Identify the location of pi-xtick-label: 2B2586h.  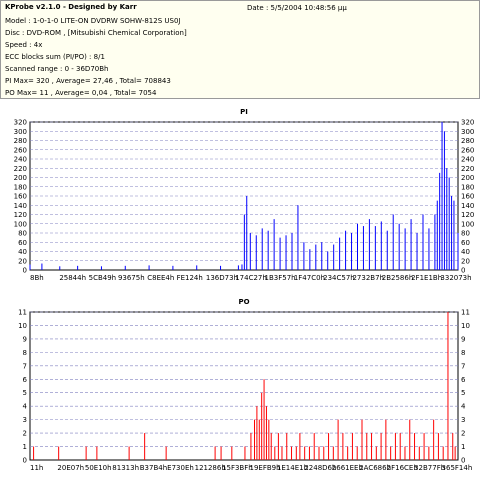
(398, 278).